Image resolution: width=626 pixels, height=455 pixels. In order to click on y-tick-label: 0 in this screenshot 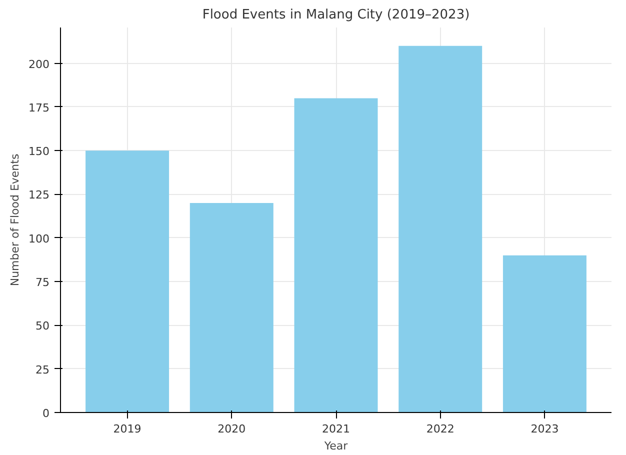, I will do `click(46, 413)`.